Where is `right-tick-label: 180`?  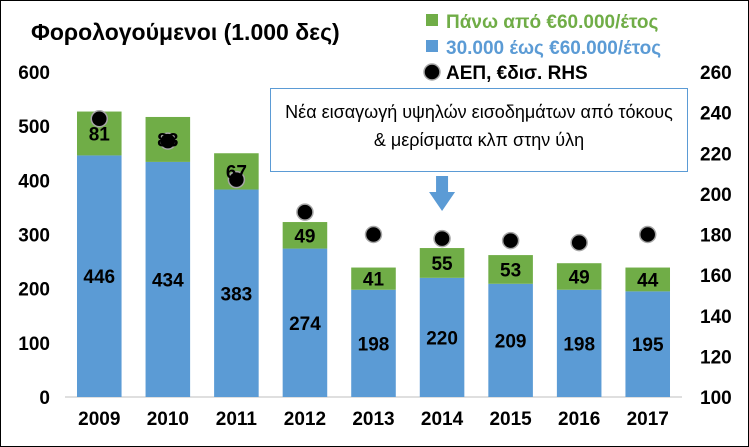 right-tick-label: 180 is located at coordinates (716, 236).